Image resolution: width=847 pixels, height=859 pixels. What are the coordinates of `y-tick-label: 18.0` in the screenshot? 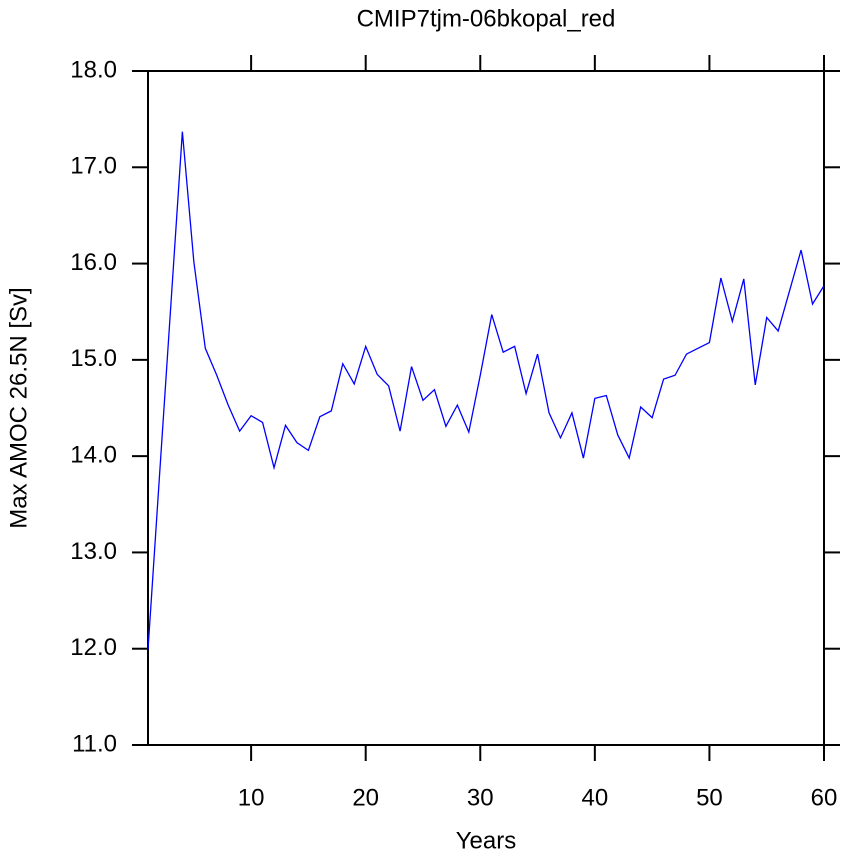 It's located at (93, 69).